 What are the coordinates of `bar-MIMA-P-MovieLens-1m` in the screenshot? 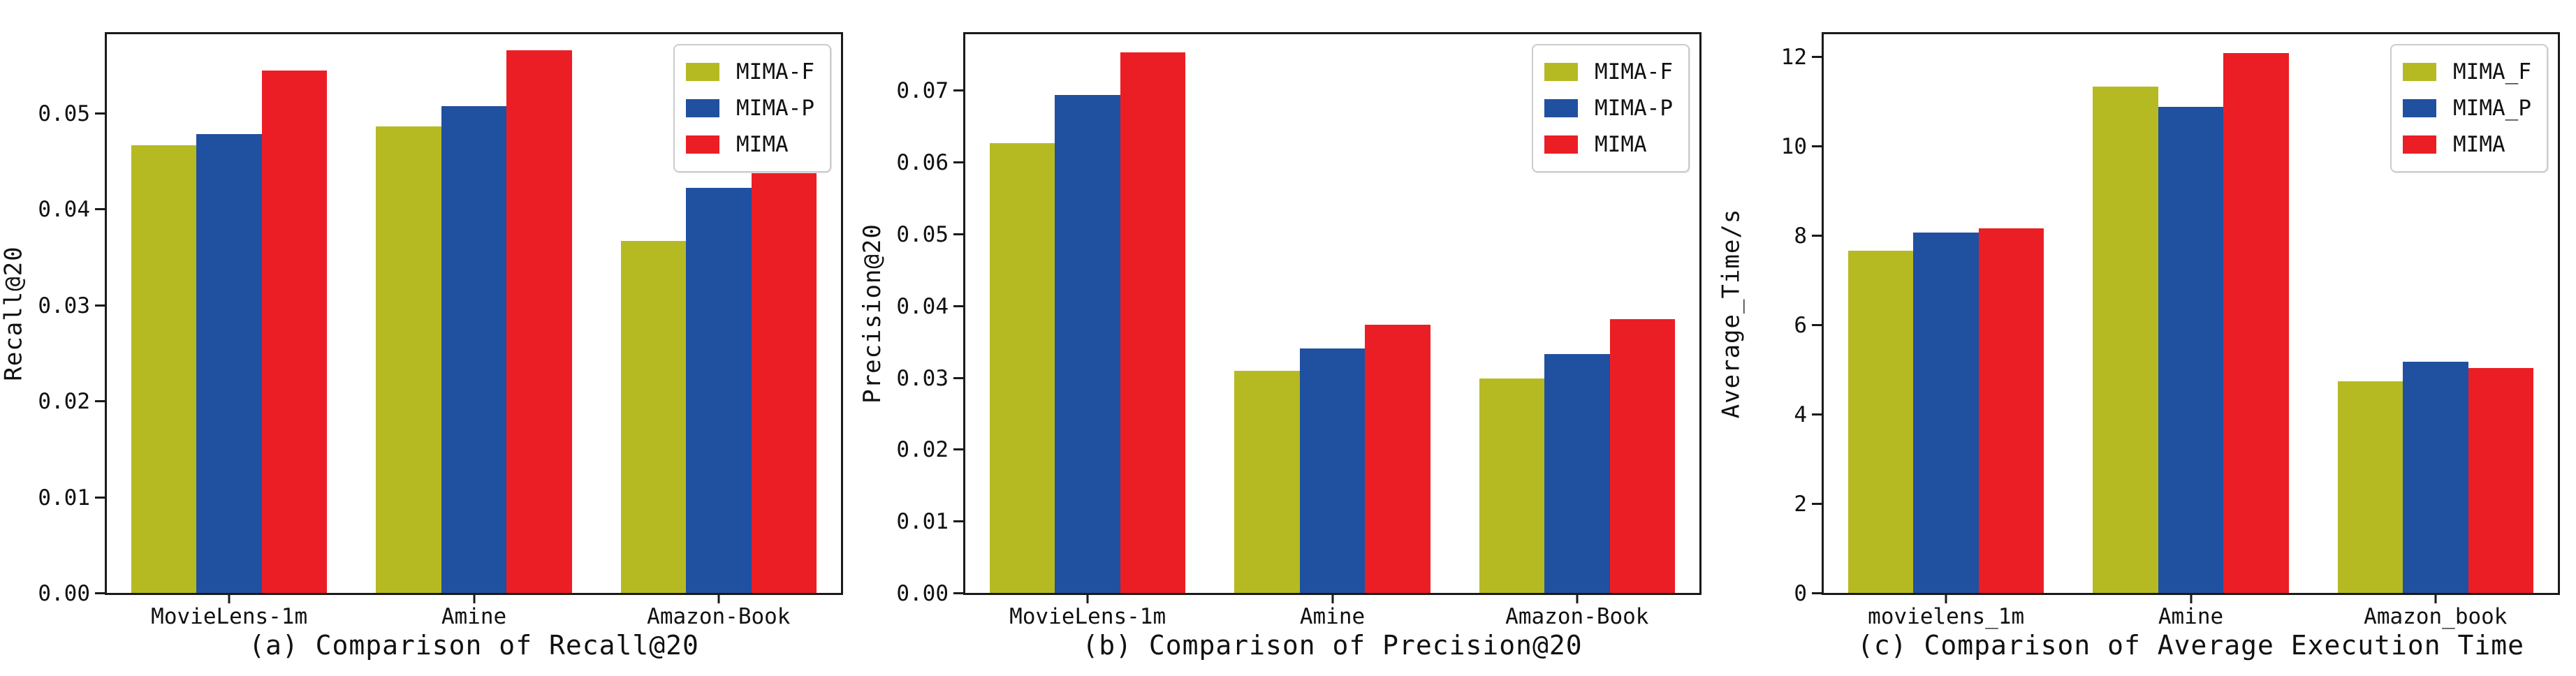 It's located at (1087, 344).